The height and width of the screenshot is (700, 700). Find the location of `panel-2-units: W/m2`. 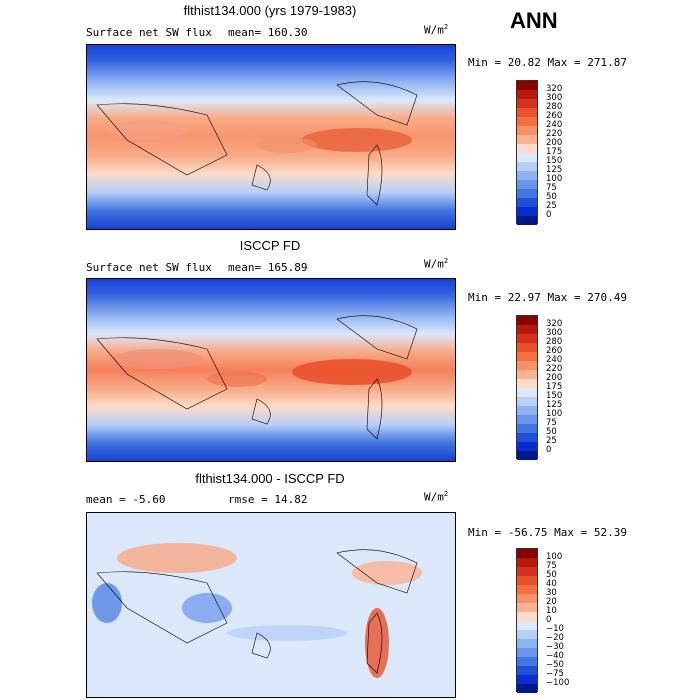

panel-2-units: W/m2 is located at coordinates (436, 264).